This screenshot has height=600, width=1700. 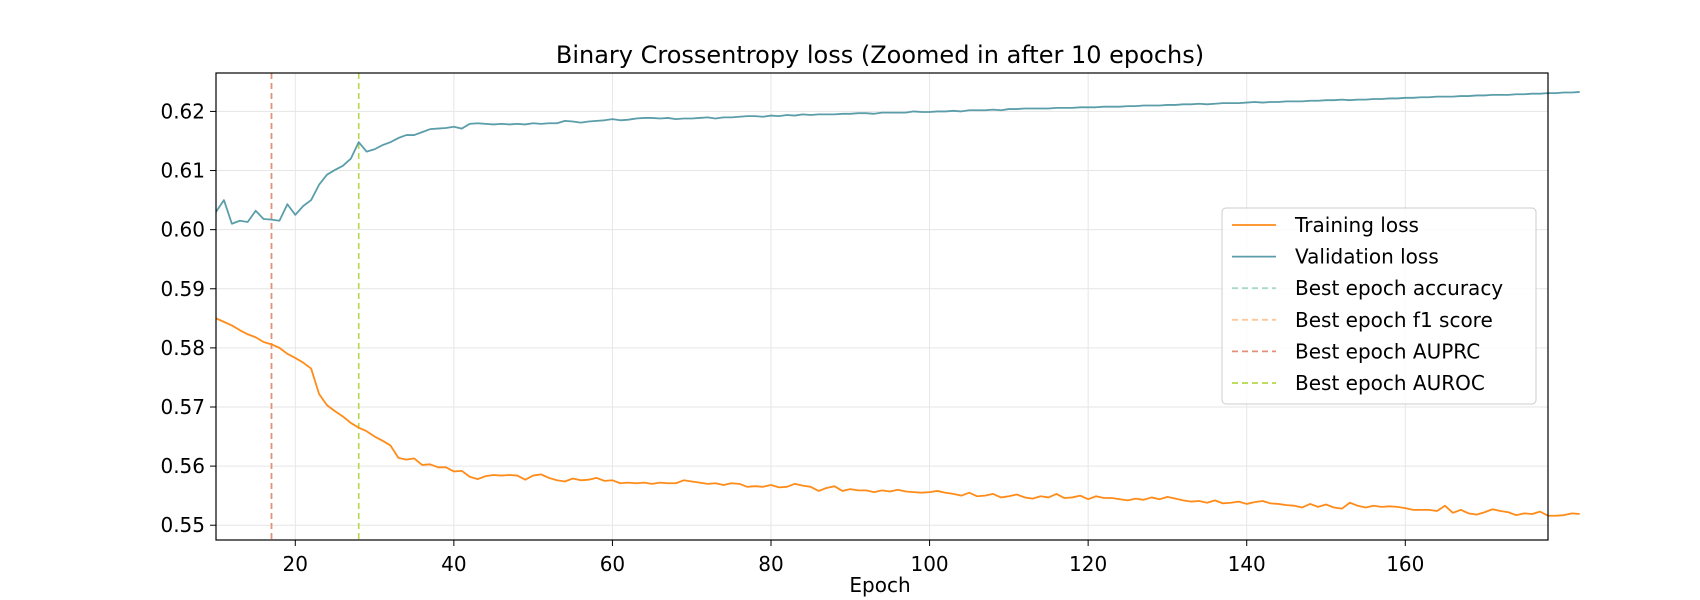 What do you see at coordinates (182, 111) in the screenshot?
I see `y-tick-label: 0.62` at bounding box center [182, 111].